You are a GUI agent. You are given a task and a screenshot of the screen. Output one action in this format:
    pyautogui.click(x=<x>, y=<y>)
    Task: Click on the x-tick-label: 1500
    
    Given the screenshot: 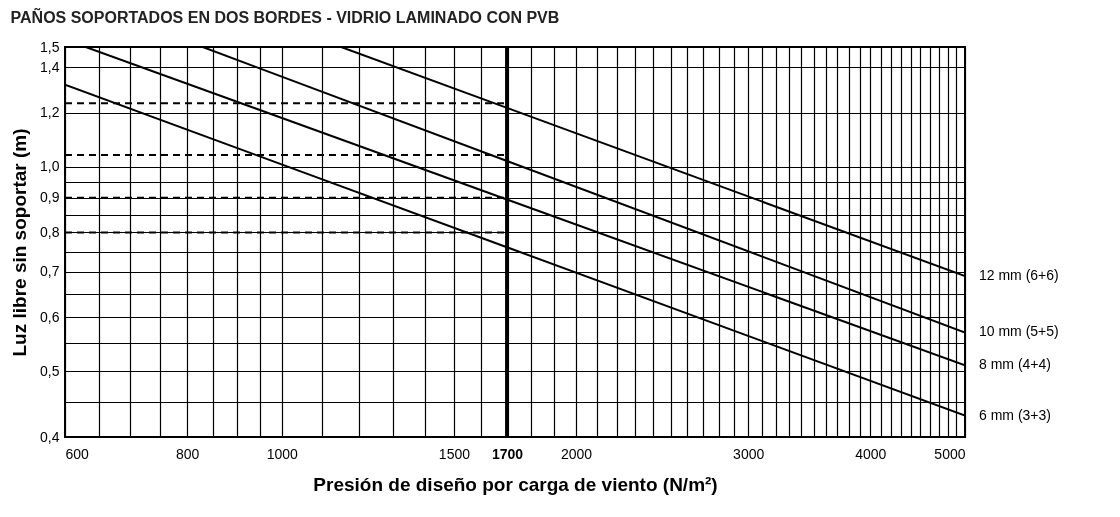 What is the action you would take?
    pyautogui.click(x=454, y=453)
    